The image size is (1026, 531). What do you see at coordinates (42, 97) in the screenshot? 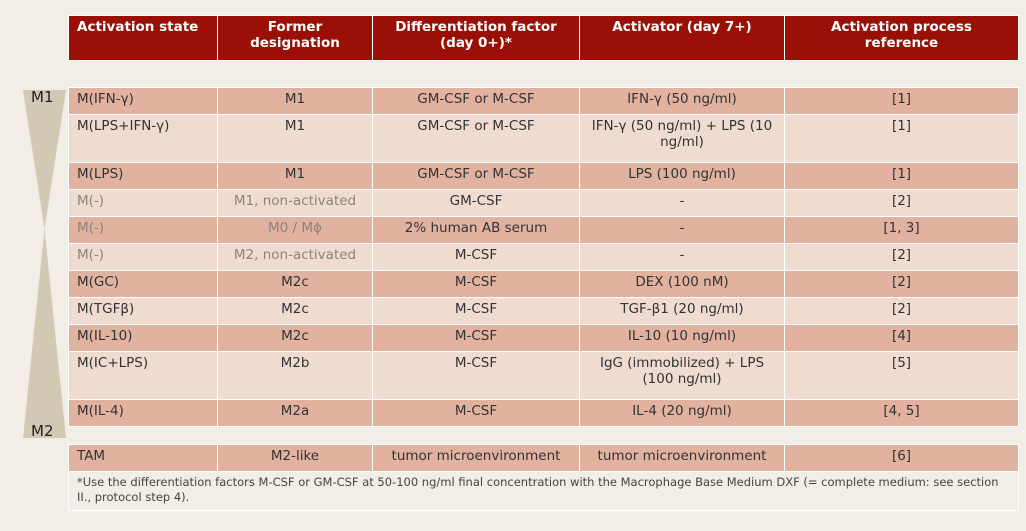
I see `m1-scale-label: M1` at bounding box center [42, 97].